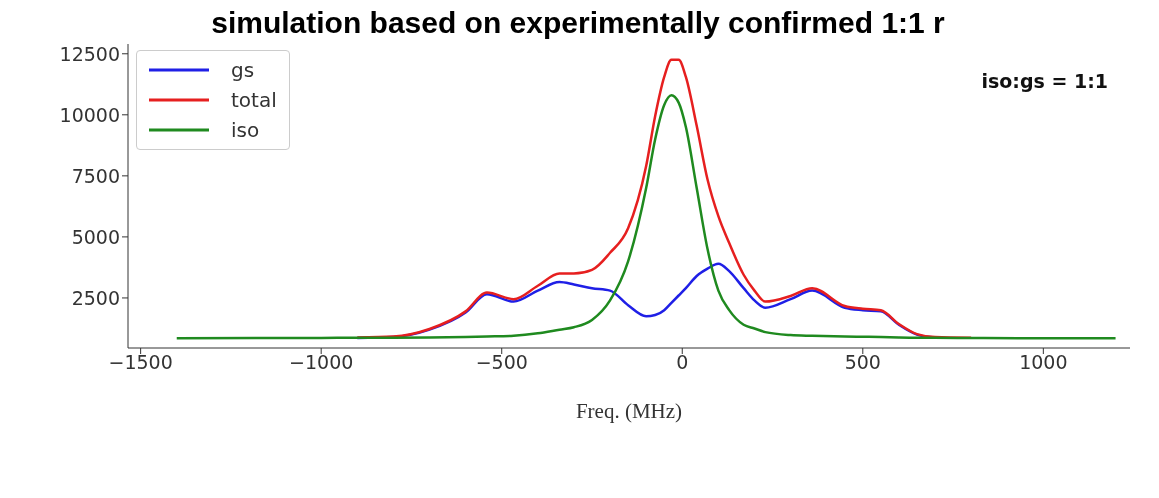  I want to click on x-tick-label: −500, so click(501, 362).